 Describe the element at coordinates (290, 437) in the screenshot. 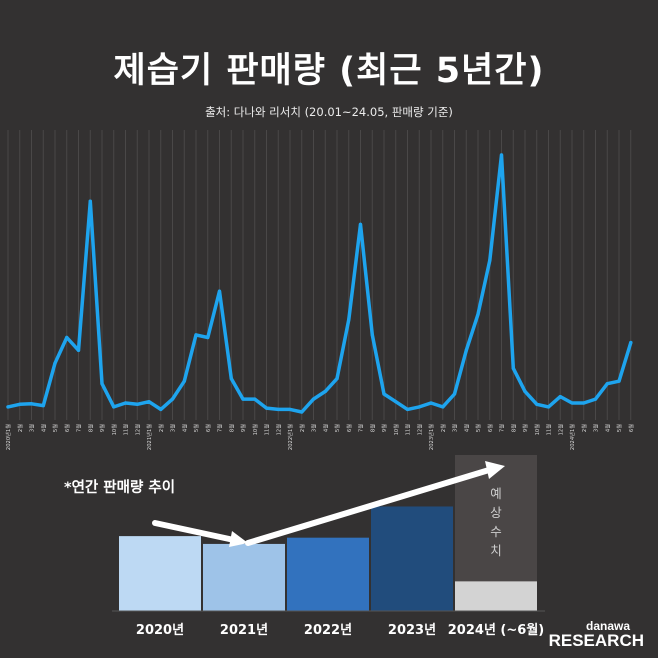

I see `x-tick-label: 2022년1월` at that location.